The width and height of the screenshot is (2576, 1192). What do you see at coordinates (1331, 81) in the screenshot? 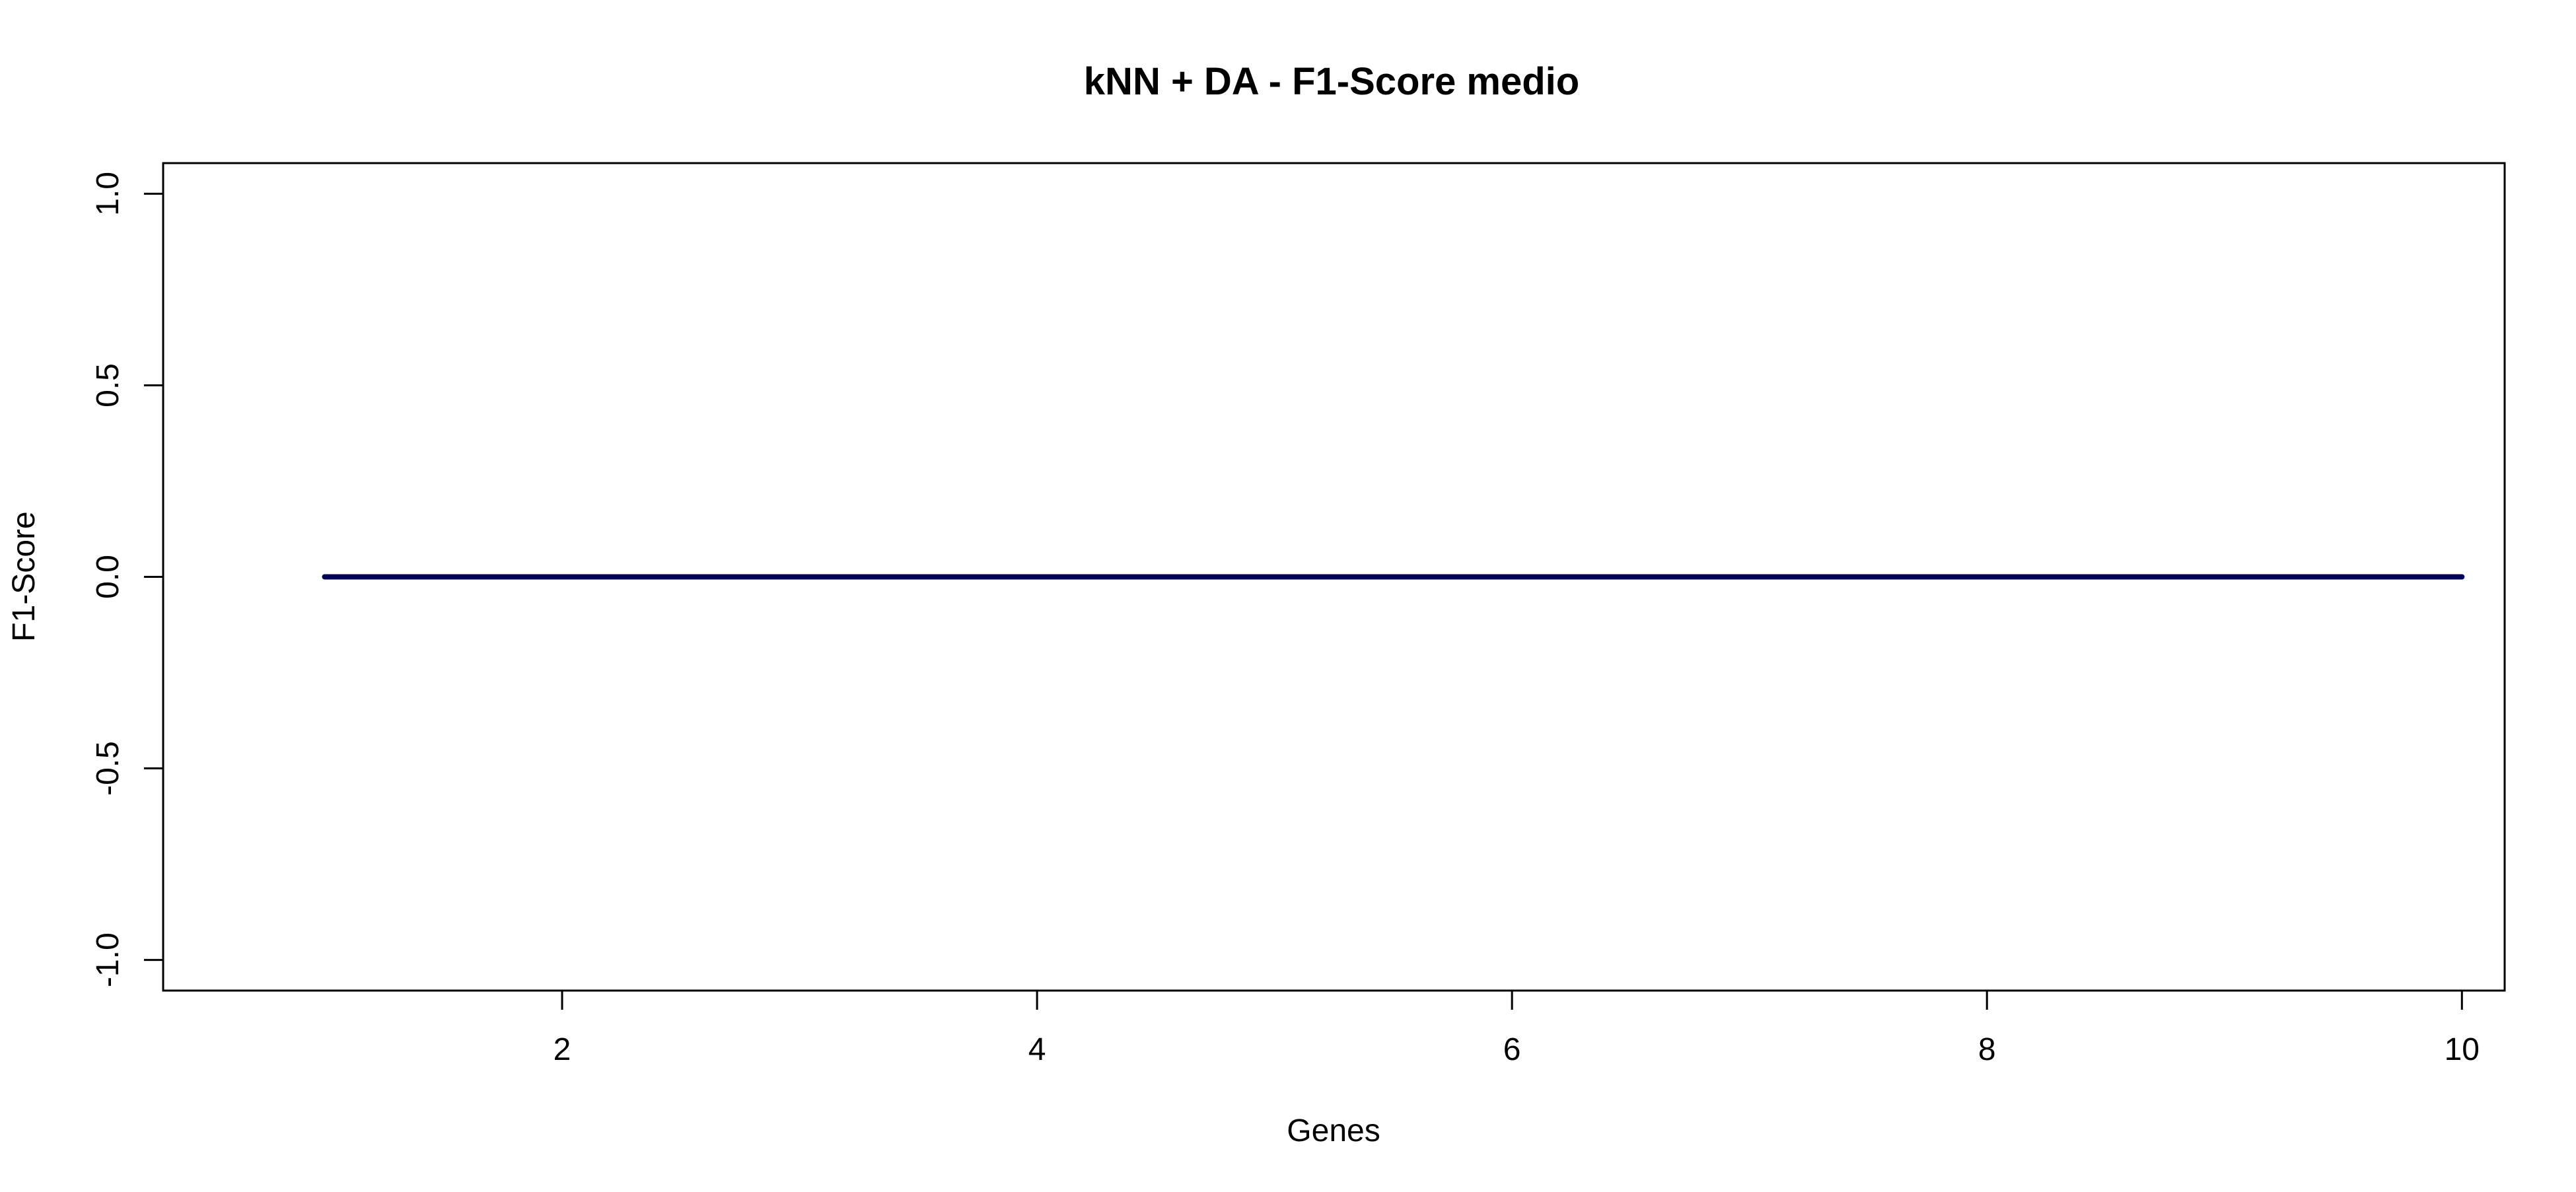
I see `chart-title: kNN + DA - F1-Score medio` at bounding box center [1331, 81].